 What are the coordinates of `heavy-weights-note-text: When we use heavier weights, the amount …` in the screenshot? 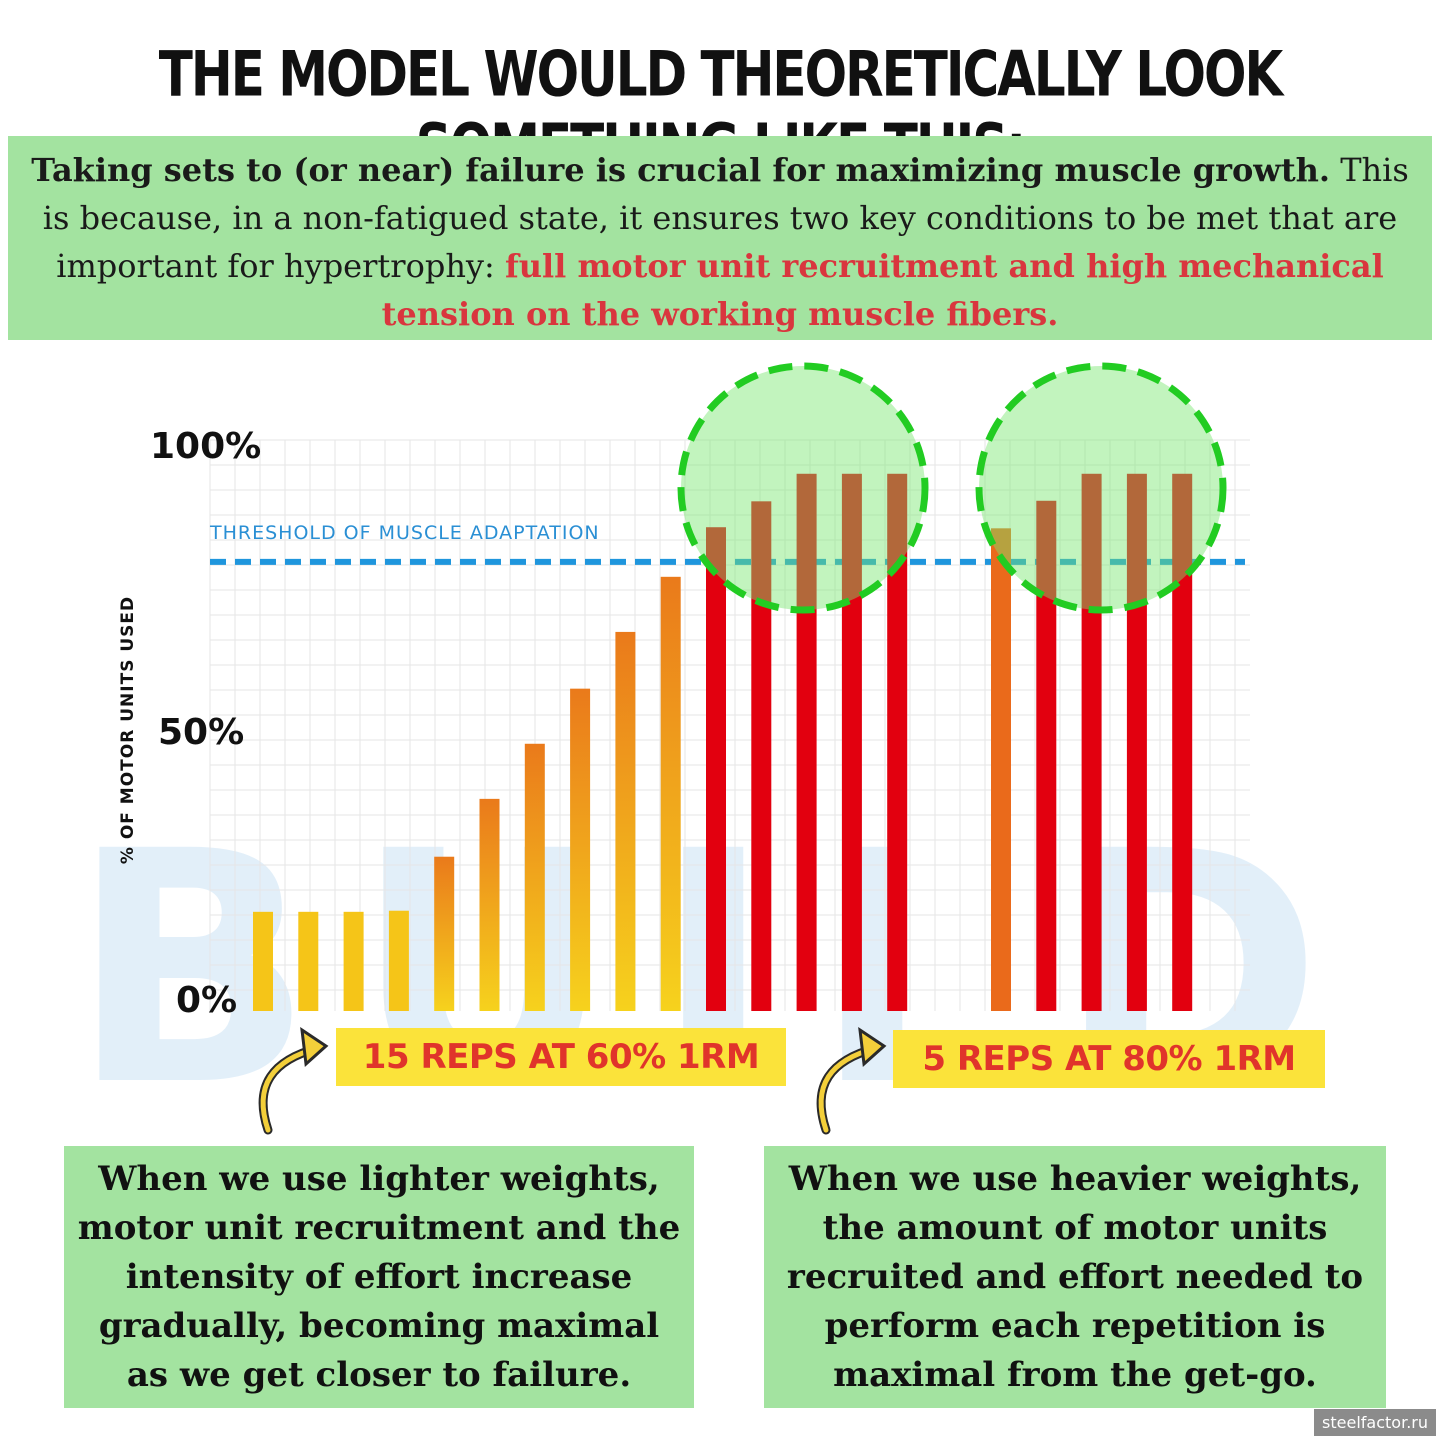 It's located at (1075, 1276).